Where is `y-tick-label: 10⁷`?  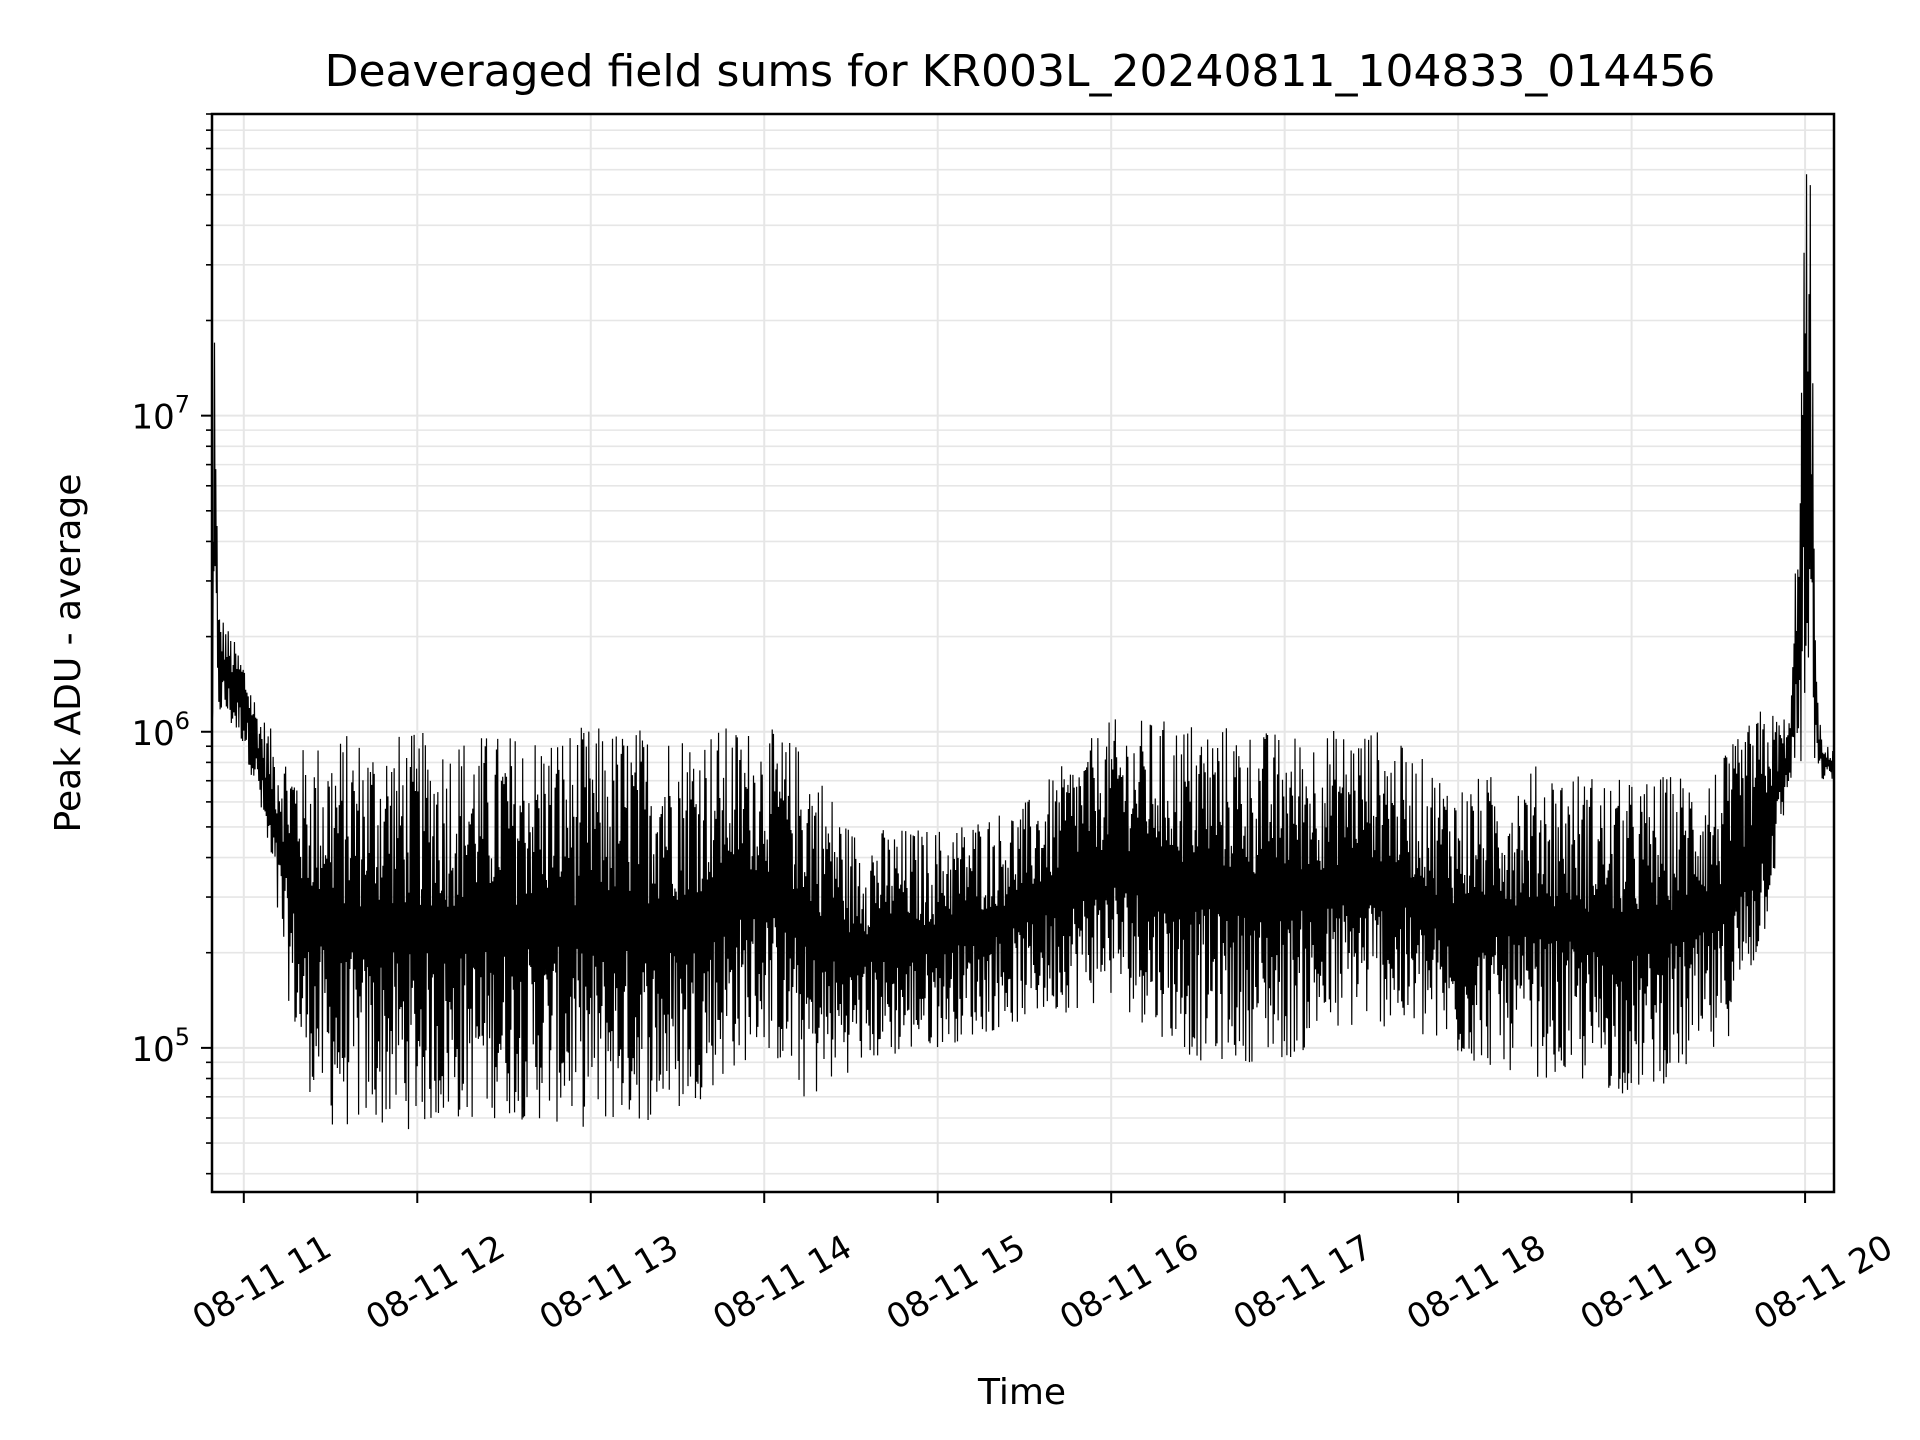
y-tick-label: 10⁷ is located at coordinates (160, 414).